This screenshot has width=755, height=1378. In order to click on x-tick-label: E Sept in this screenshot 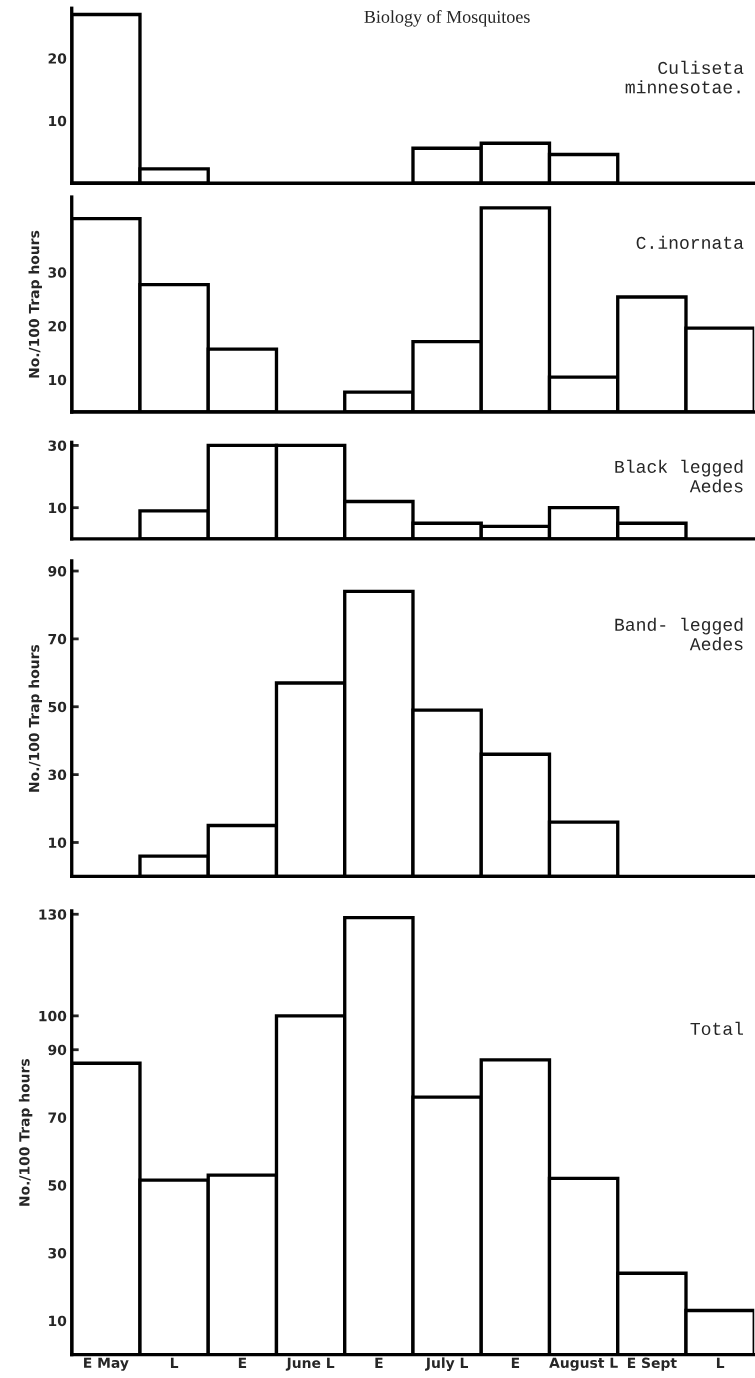, I will do `click(652, 1364)`.